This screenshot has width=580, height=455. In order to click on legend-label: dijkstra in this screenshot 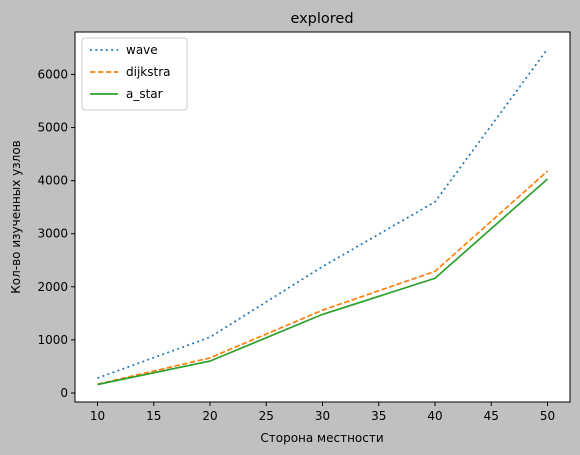, I will do `click(148, 72)`.